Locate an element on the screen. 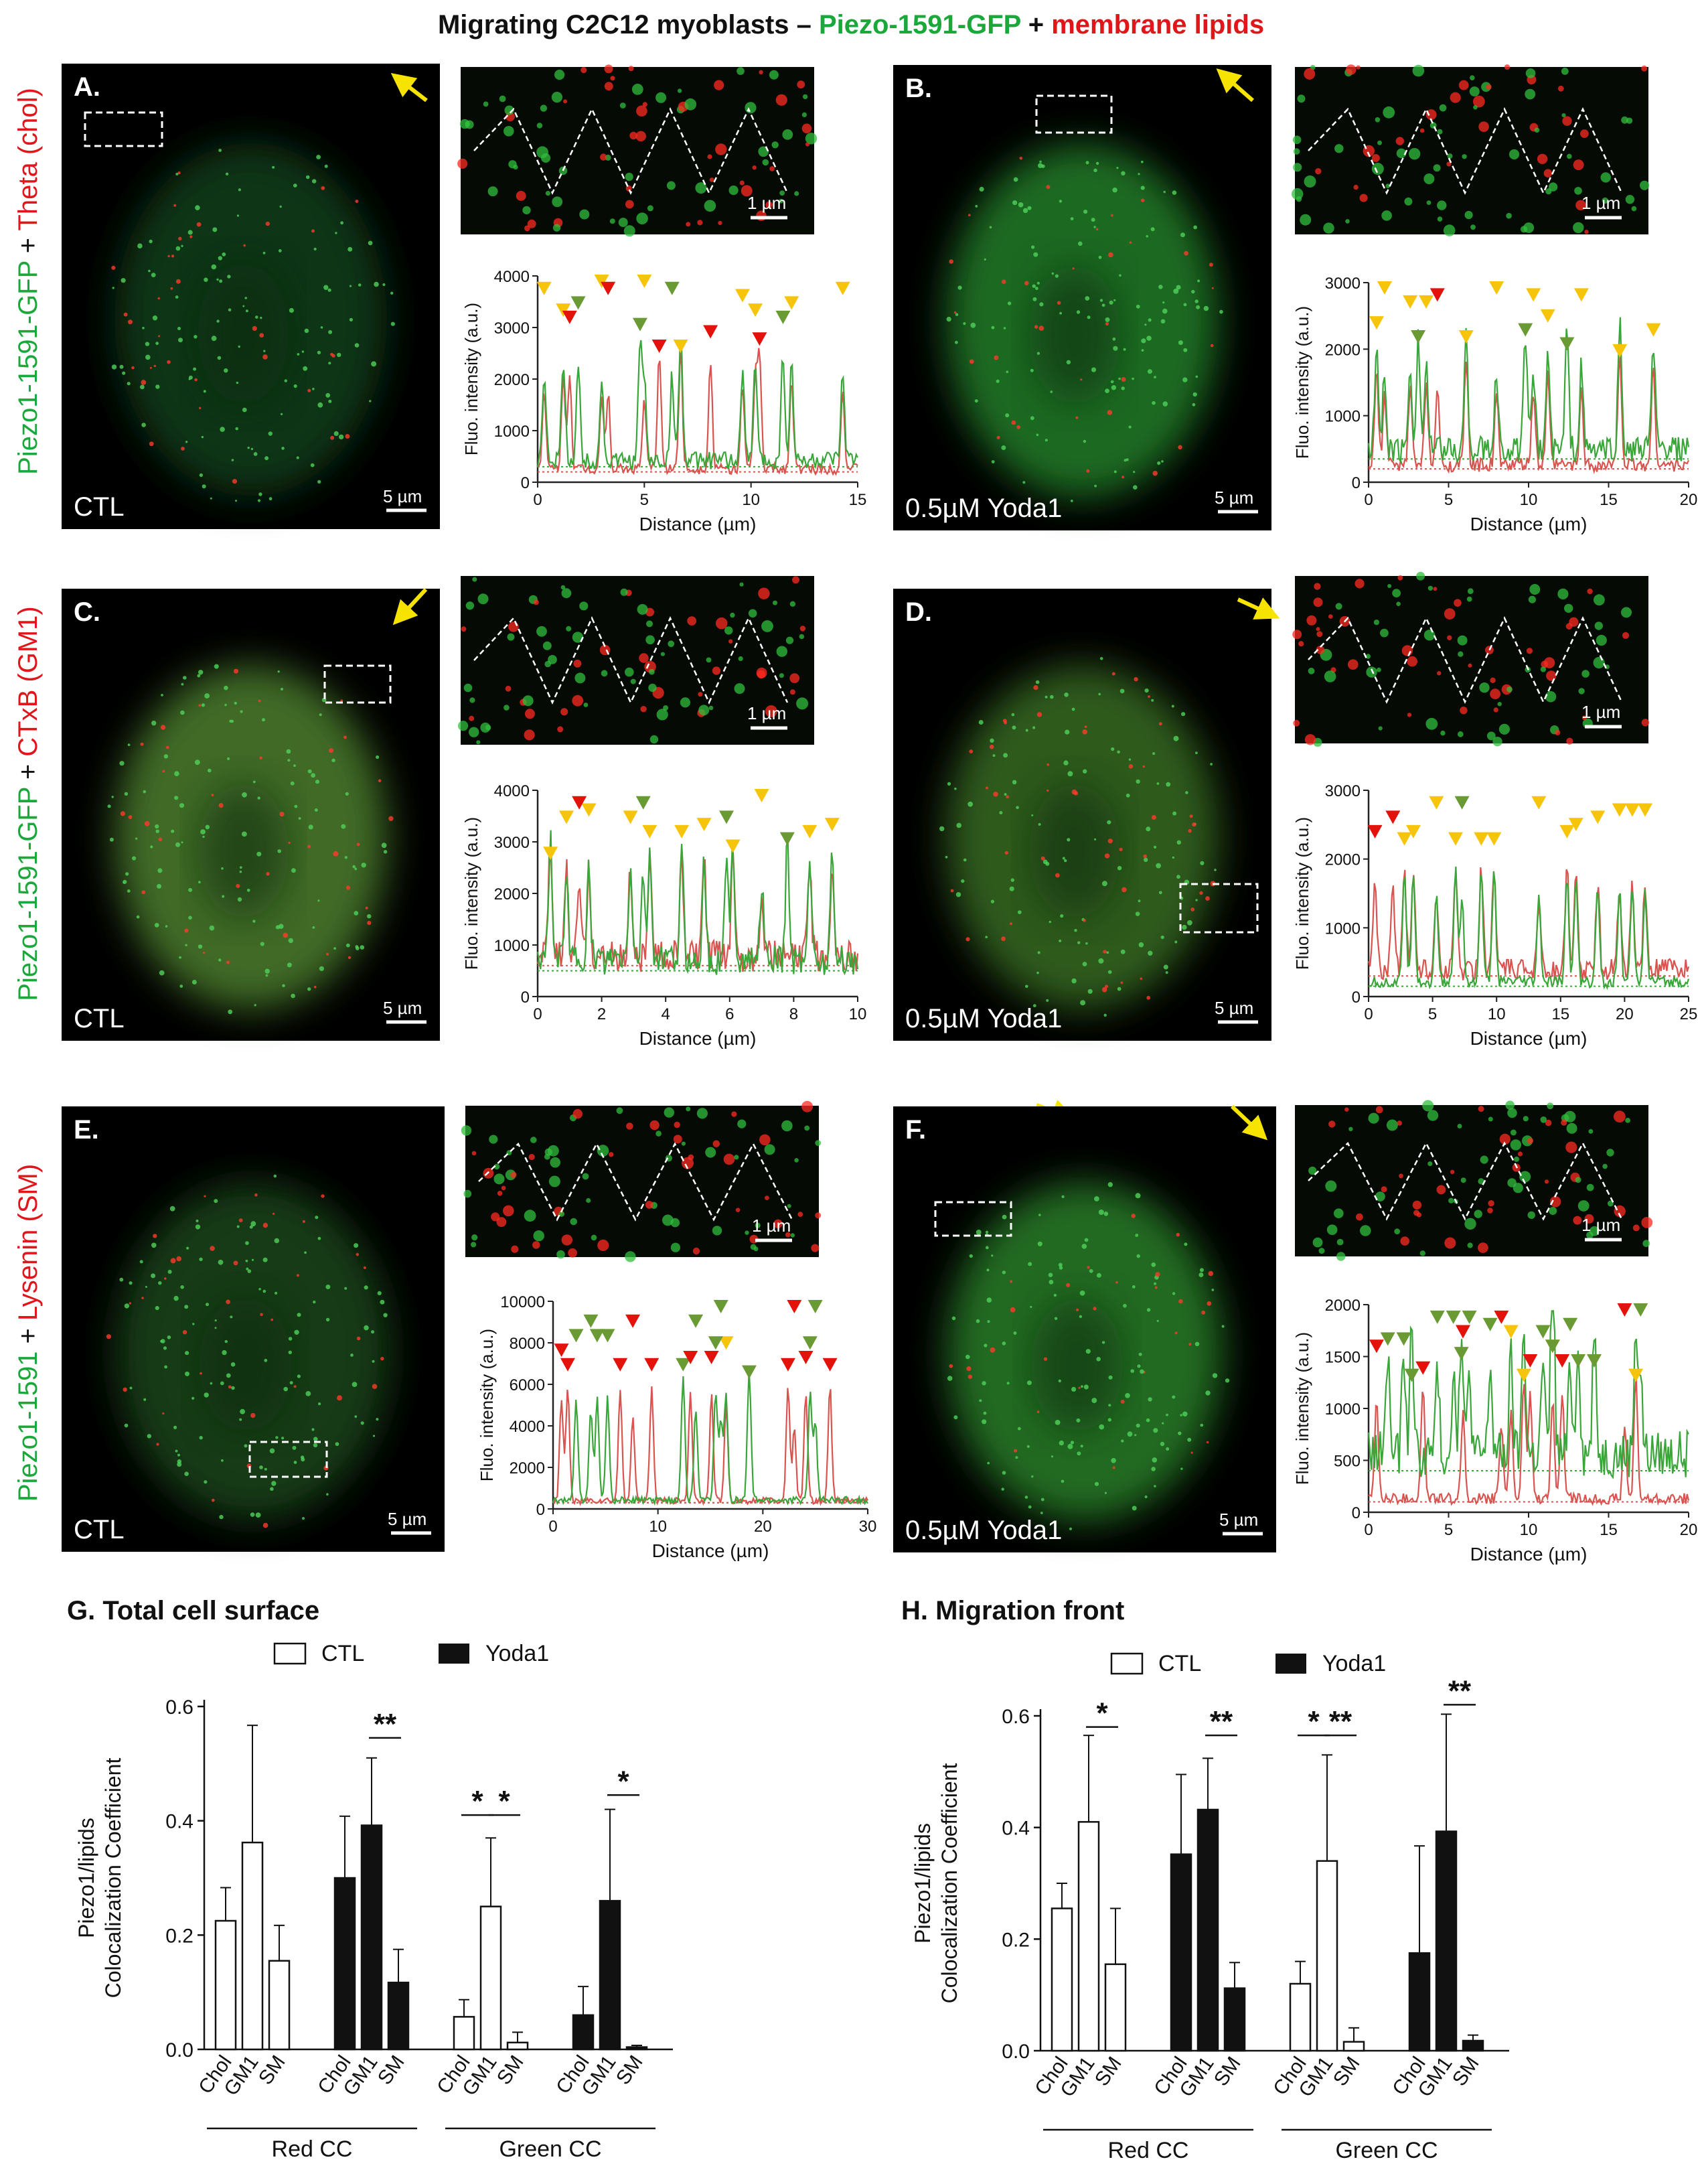 The width and height of the screenshot is (1702, 2184). y-axis-label: Fluo. intensity (a.u.) is located at coordinates (1302, 382).